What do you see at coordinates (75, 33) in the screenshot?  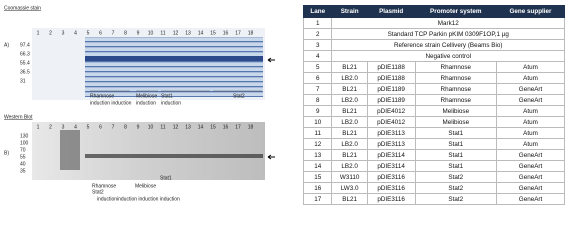 I see `lane-number: 4` at bounding box center [75, 33].